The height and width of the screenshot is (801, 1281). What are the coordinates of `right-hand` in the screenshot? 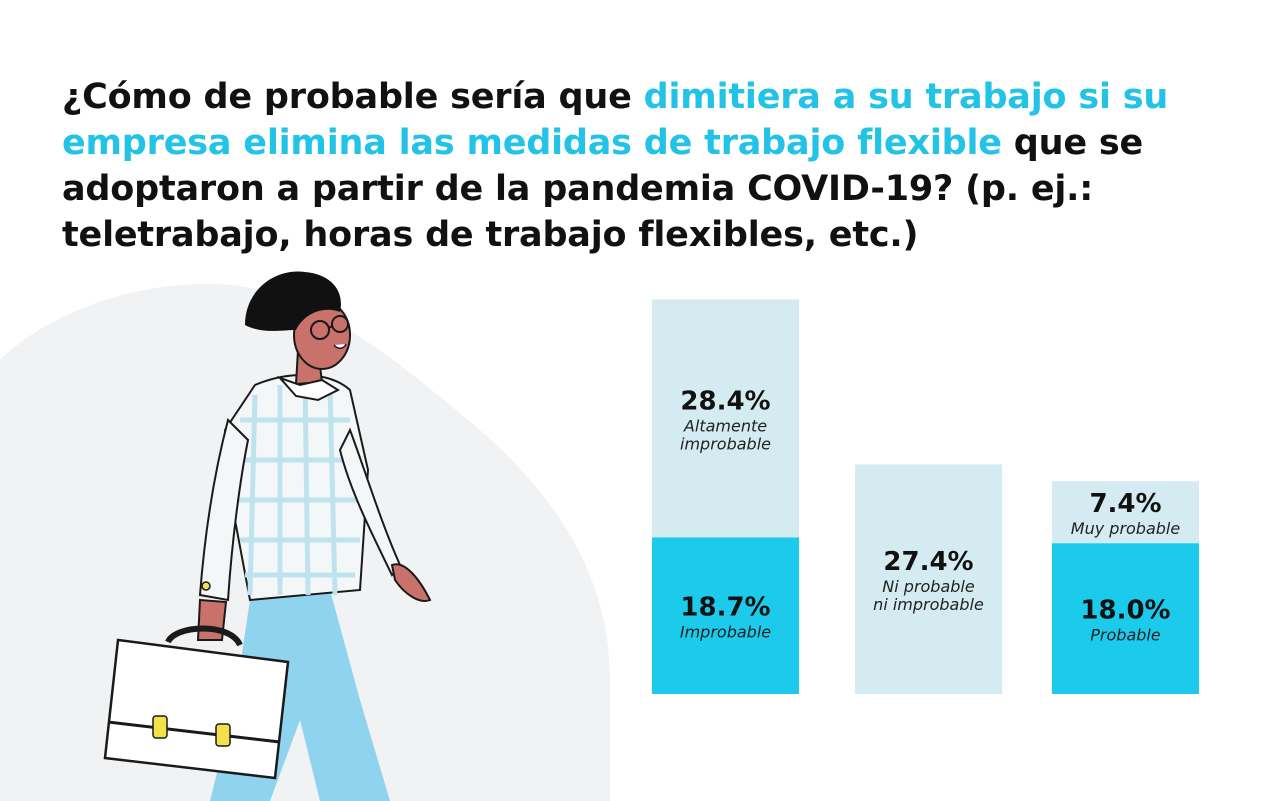 It's located at (411, 582).